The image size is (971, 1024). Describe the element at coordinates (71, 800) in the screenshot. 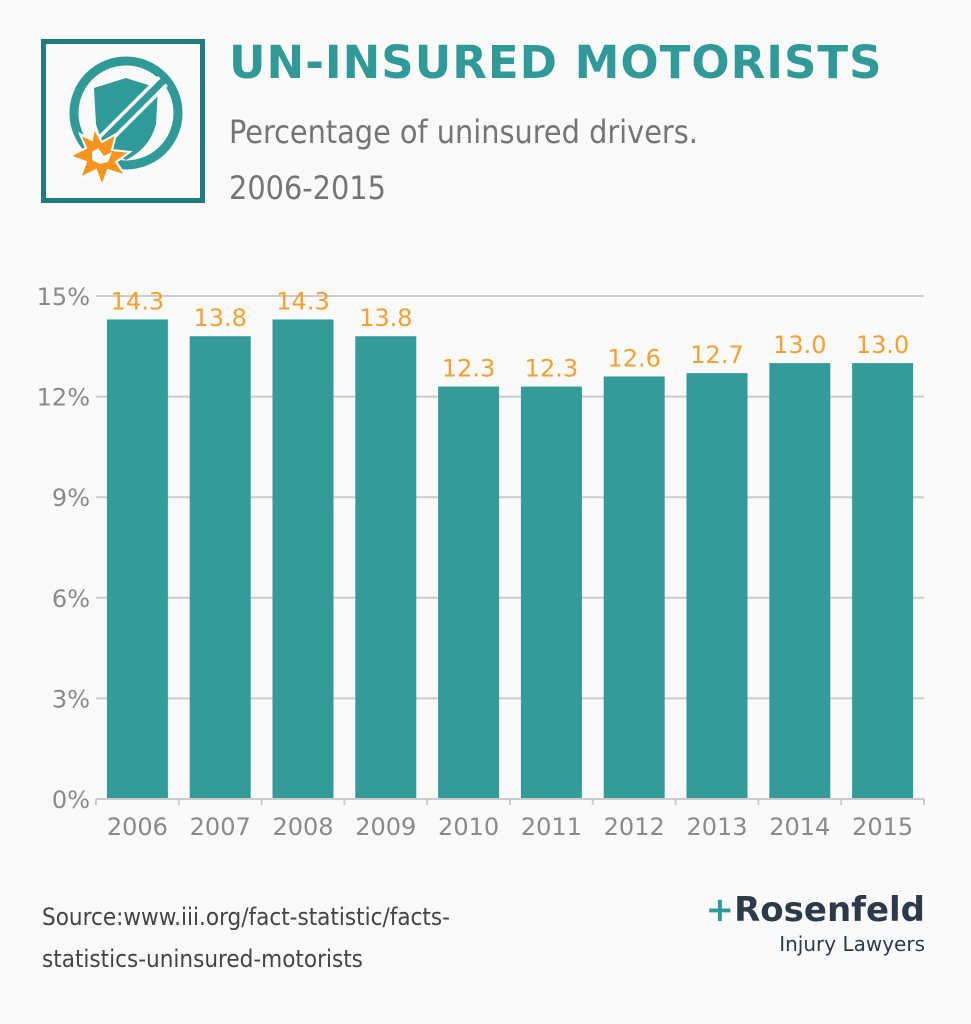

I see `y-tick-label: 0%` at that location.